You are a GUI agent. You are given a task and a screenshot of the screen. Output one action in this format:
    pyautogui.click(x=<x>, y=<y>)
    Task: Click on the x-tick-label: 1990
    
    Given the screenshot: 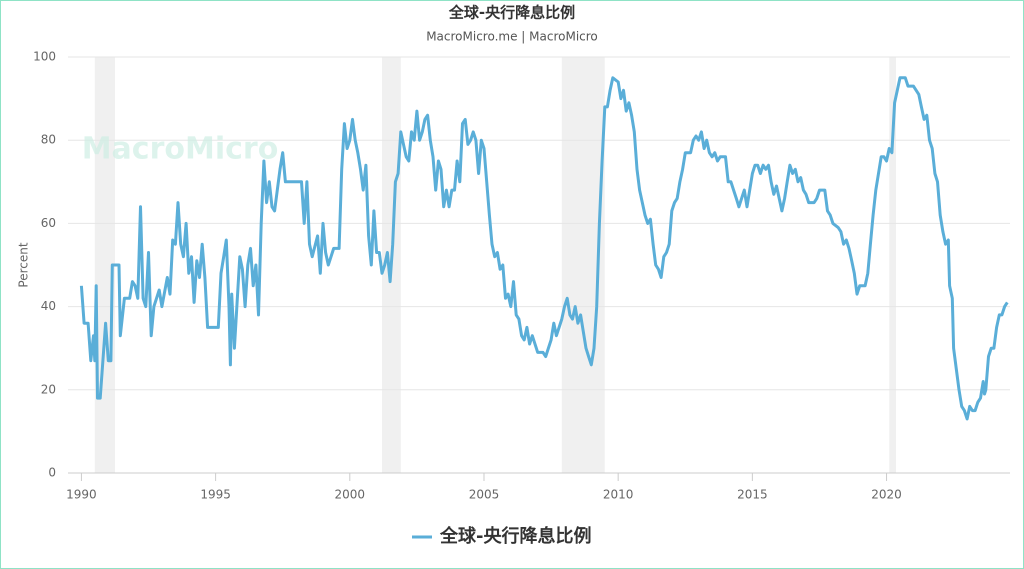 What is the action you would take?
    pyautogui.click(x=81, y=495)
    